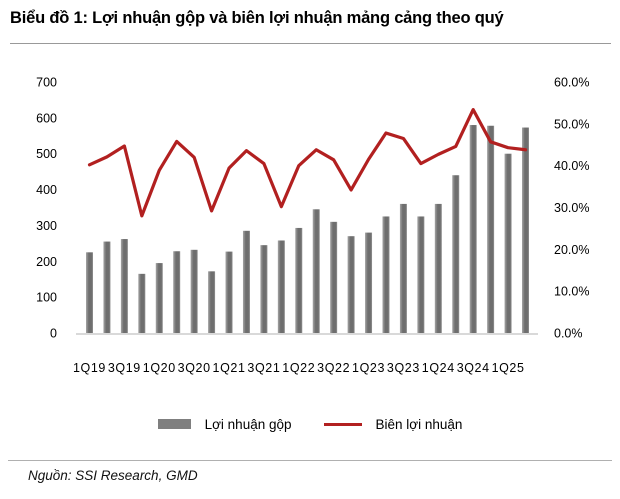  What do you see at coordinates (403, 368) in the screenshot?
I see `x-axis-tick: 3Q23` at bounding box center [403, 368].